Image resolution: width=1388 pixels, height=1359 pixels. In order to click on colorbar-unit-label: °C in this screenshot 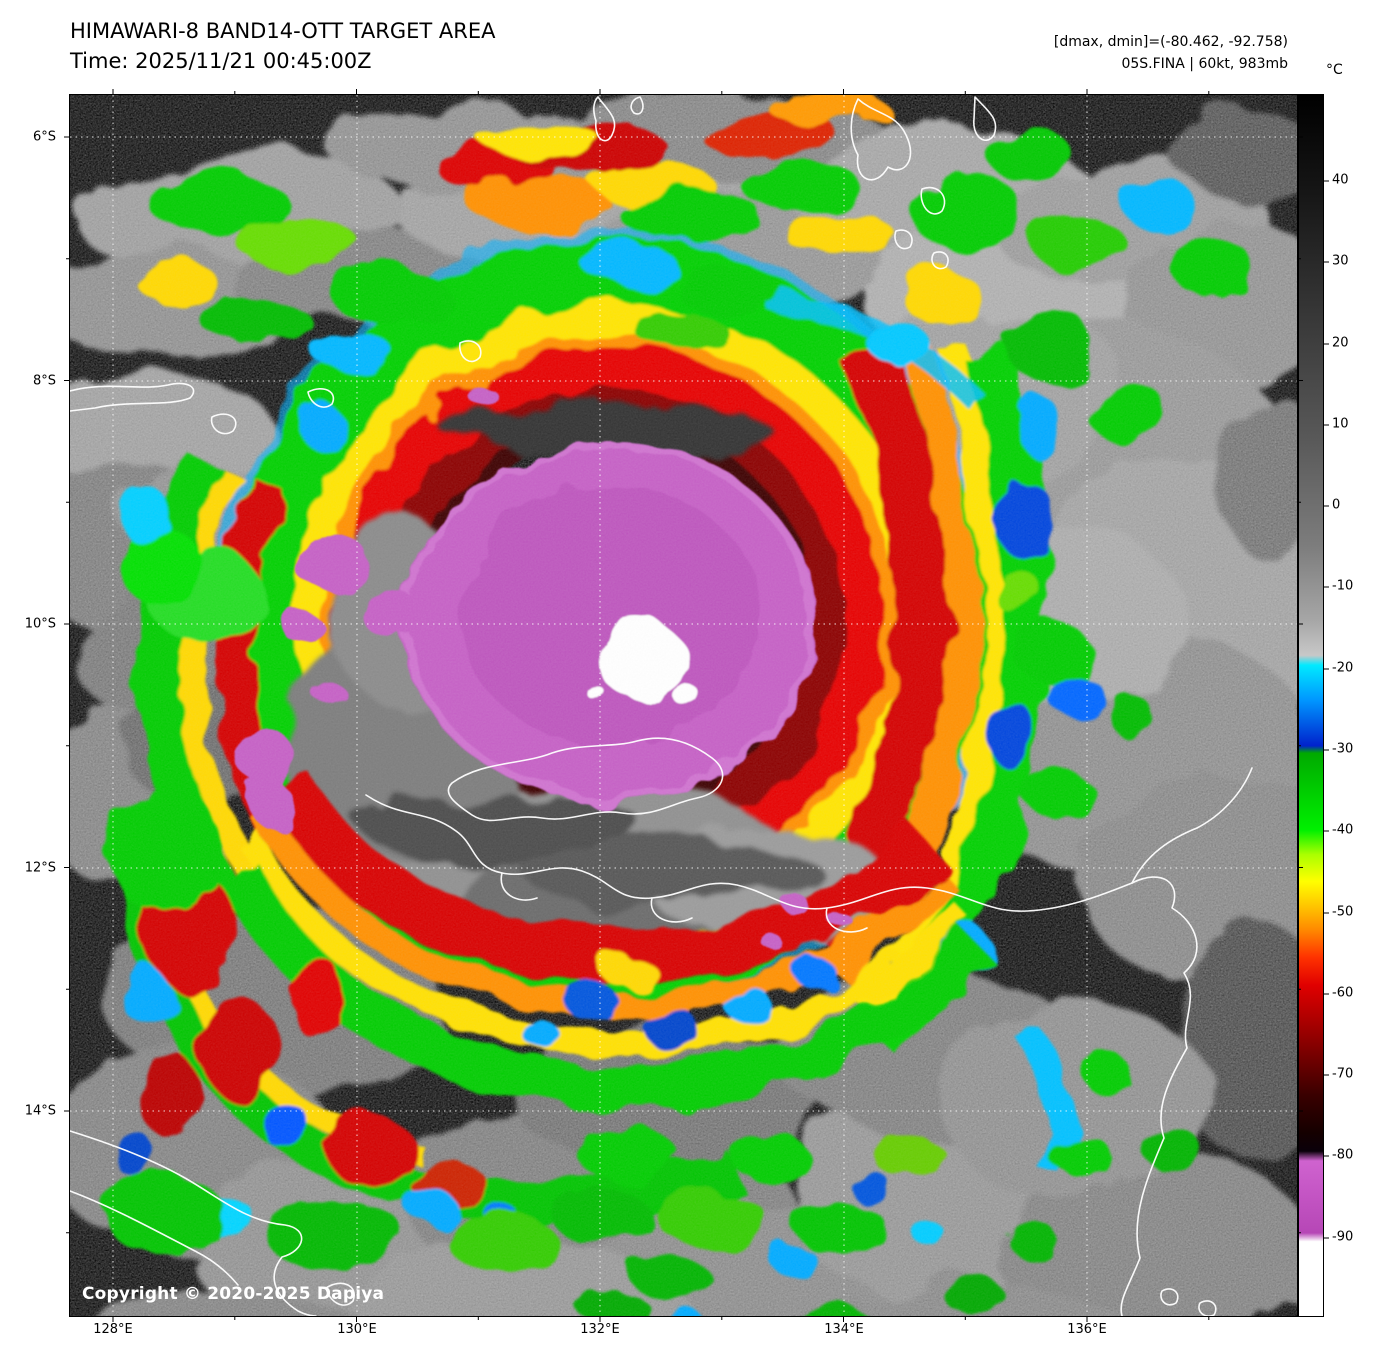, I will do `click(1334, 70)`.